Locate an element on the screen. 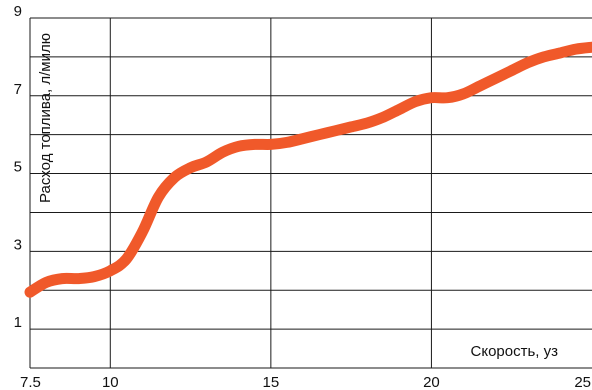 The height and width of the screenshot is (390, 592). y-tick-labels: 1 3 5 7 9 is located at coordinates (18, 167).